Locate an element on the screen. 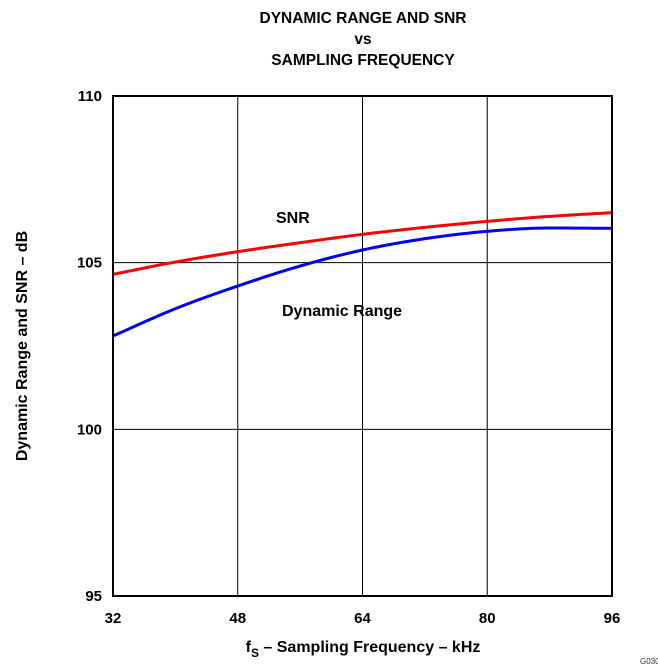  x-axis-label-sub: S is located at coordinates (255, 653).